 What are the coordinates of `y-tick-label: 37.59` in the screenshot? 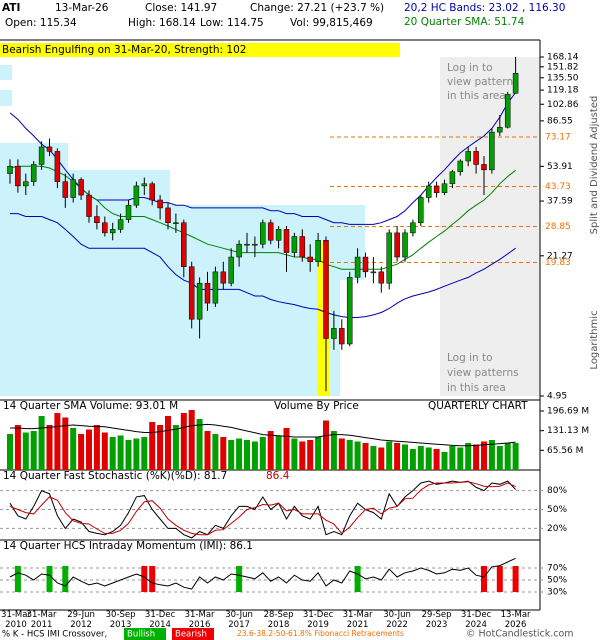 It's located at (560, 202).